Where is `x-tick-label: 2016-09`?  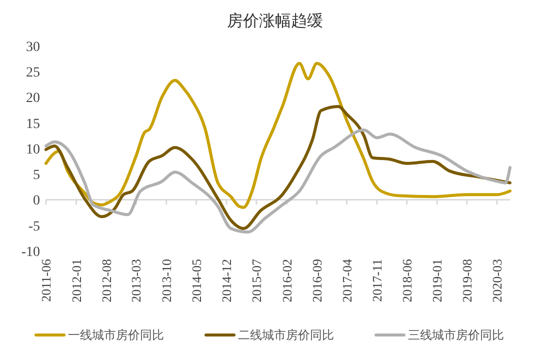
x-tick-label: 2016-09 is located at coordinates (316, 280).